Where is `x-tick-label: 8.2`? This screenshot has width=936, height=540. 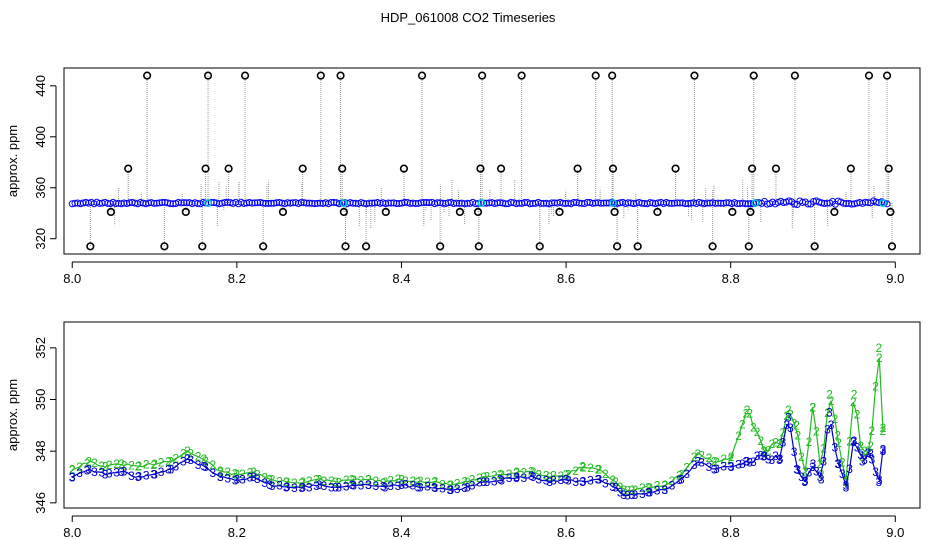 x-tick-label: 8.2 is located at coordinates (237, 532).